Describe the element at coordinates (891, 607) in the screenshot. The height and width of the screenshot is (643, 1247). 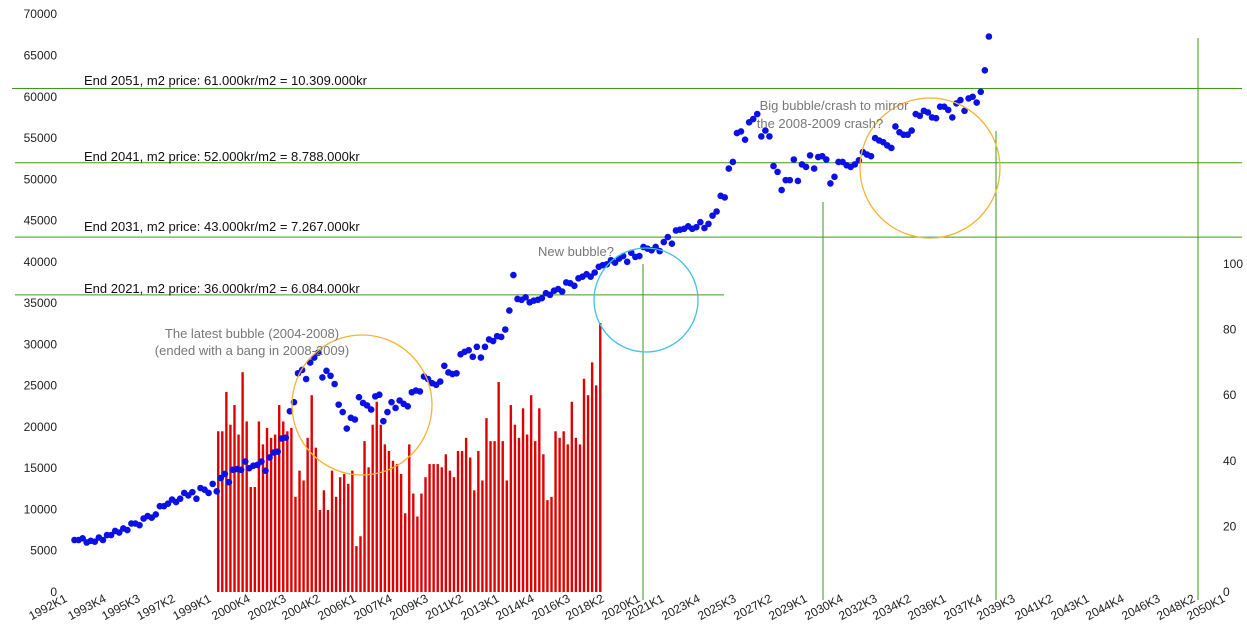
I see `x-axis-tick-label: 2034K2` at that location.